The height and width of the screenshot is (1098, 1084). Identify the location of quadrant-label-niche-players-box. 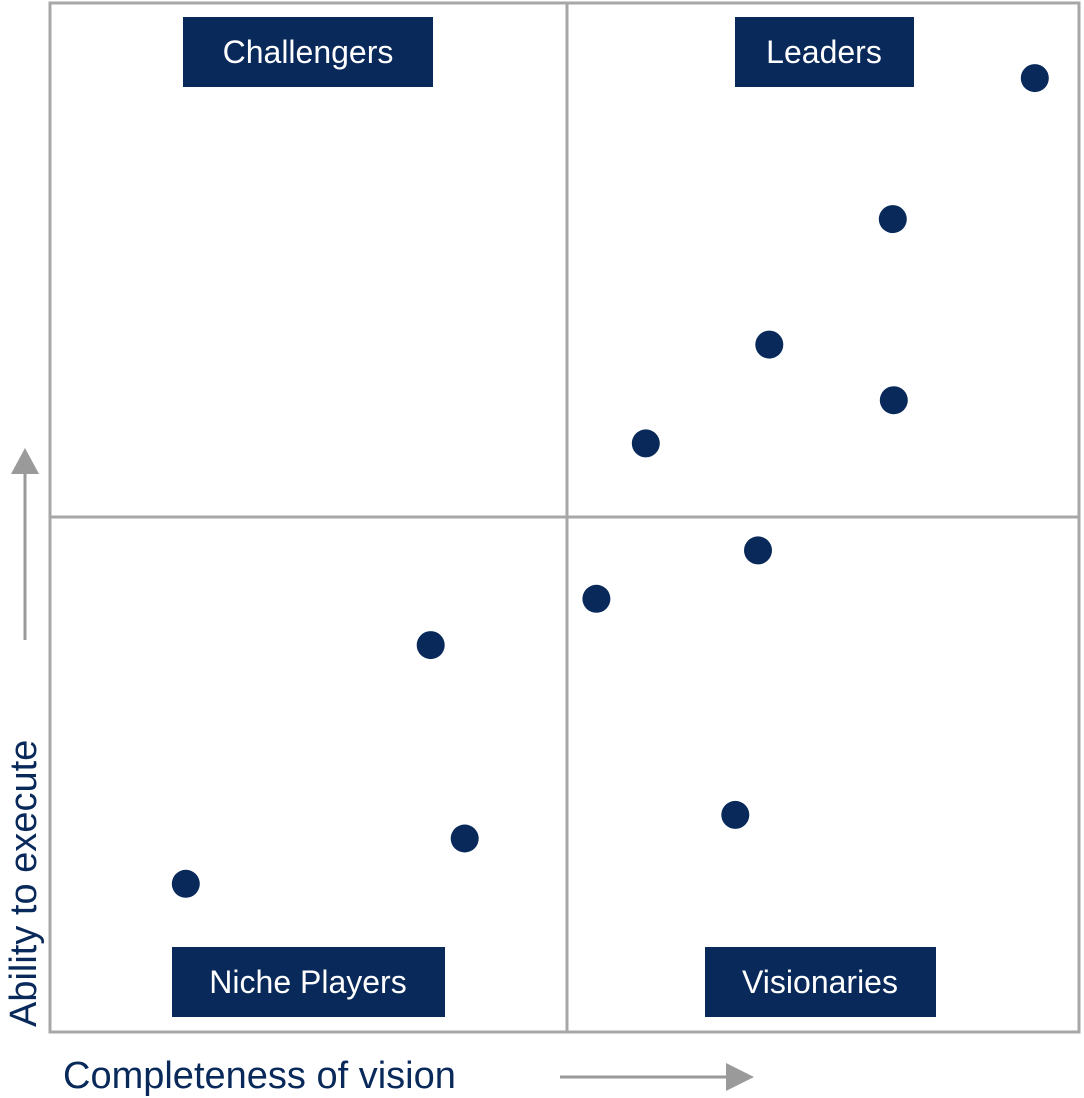
(308, 982).